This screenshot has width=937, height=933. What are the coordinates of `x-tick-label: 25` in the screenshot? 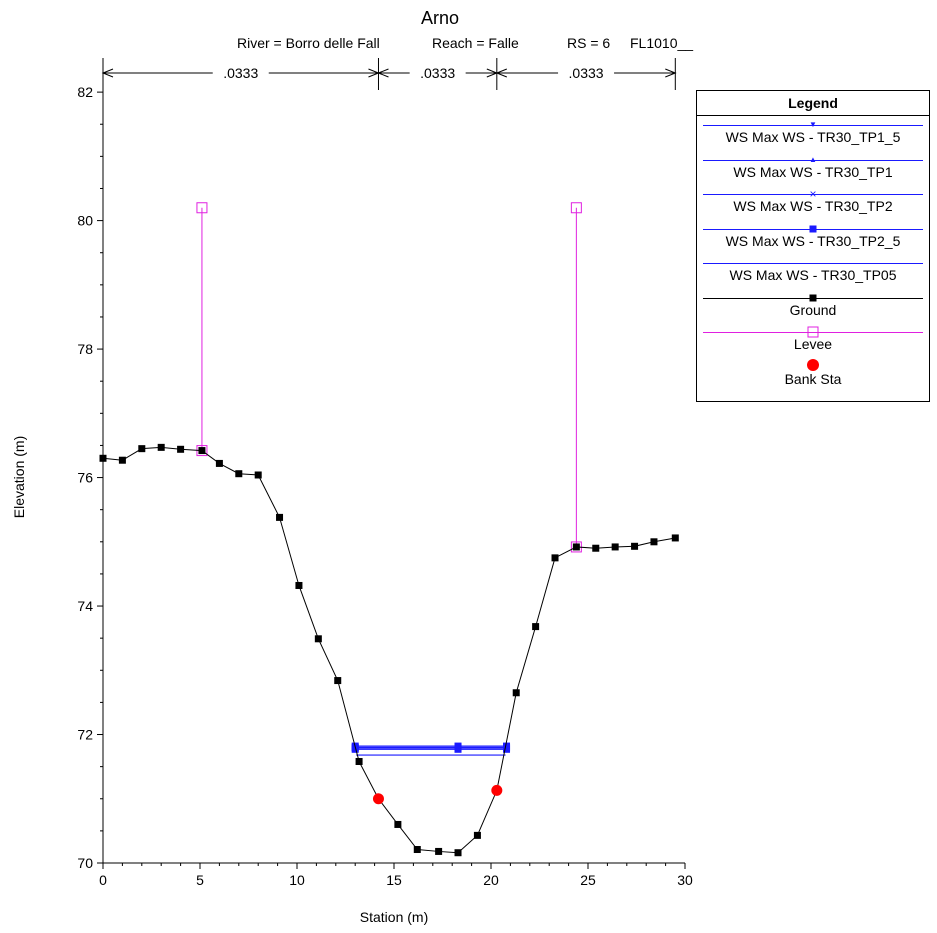 It's located at (588, 880).